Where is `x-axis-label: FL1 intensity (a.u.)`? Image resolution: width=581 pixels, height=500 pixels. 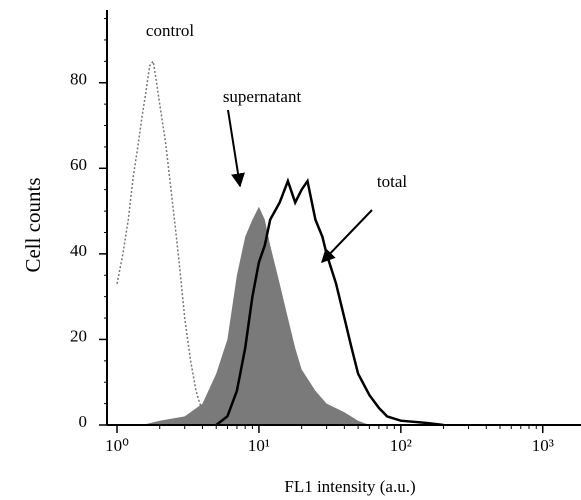 x-axis-label: FL1 intensity (a.u.) is located at coordinates (349, 486).